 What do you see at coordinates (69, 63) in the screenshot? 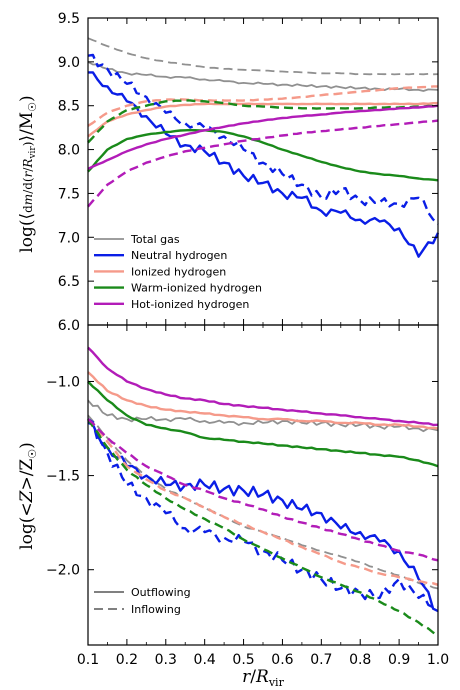
I see `y-tick-label: 9.0` at bounding box center [69, 63].